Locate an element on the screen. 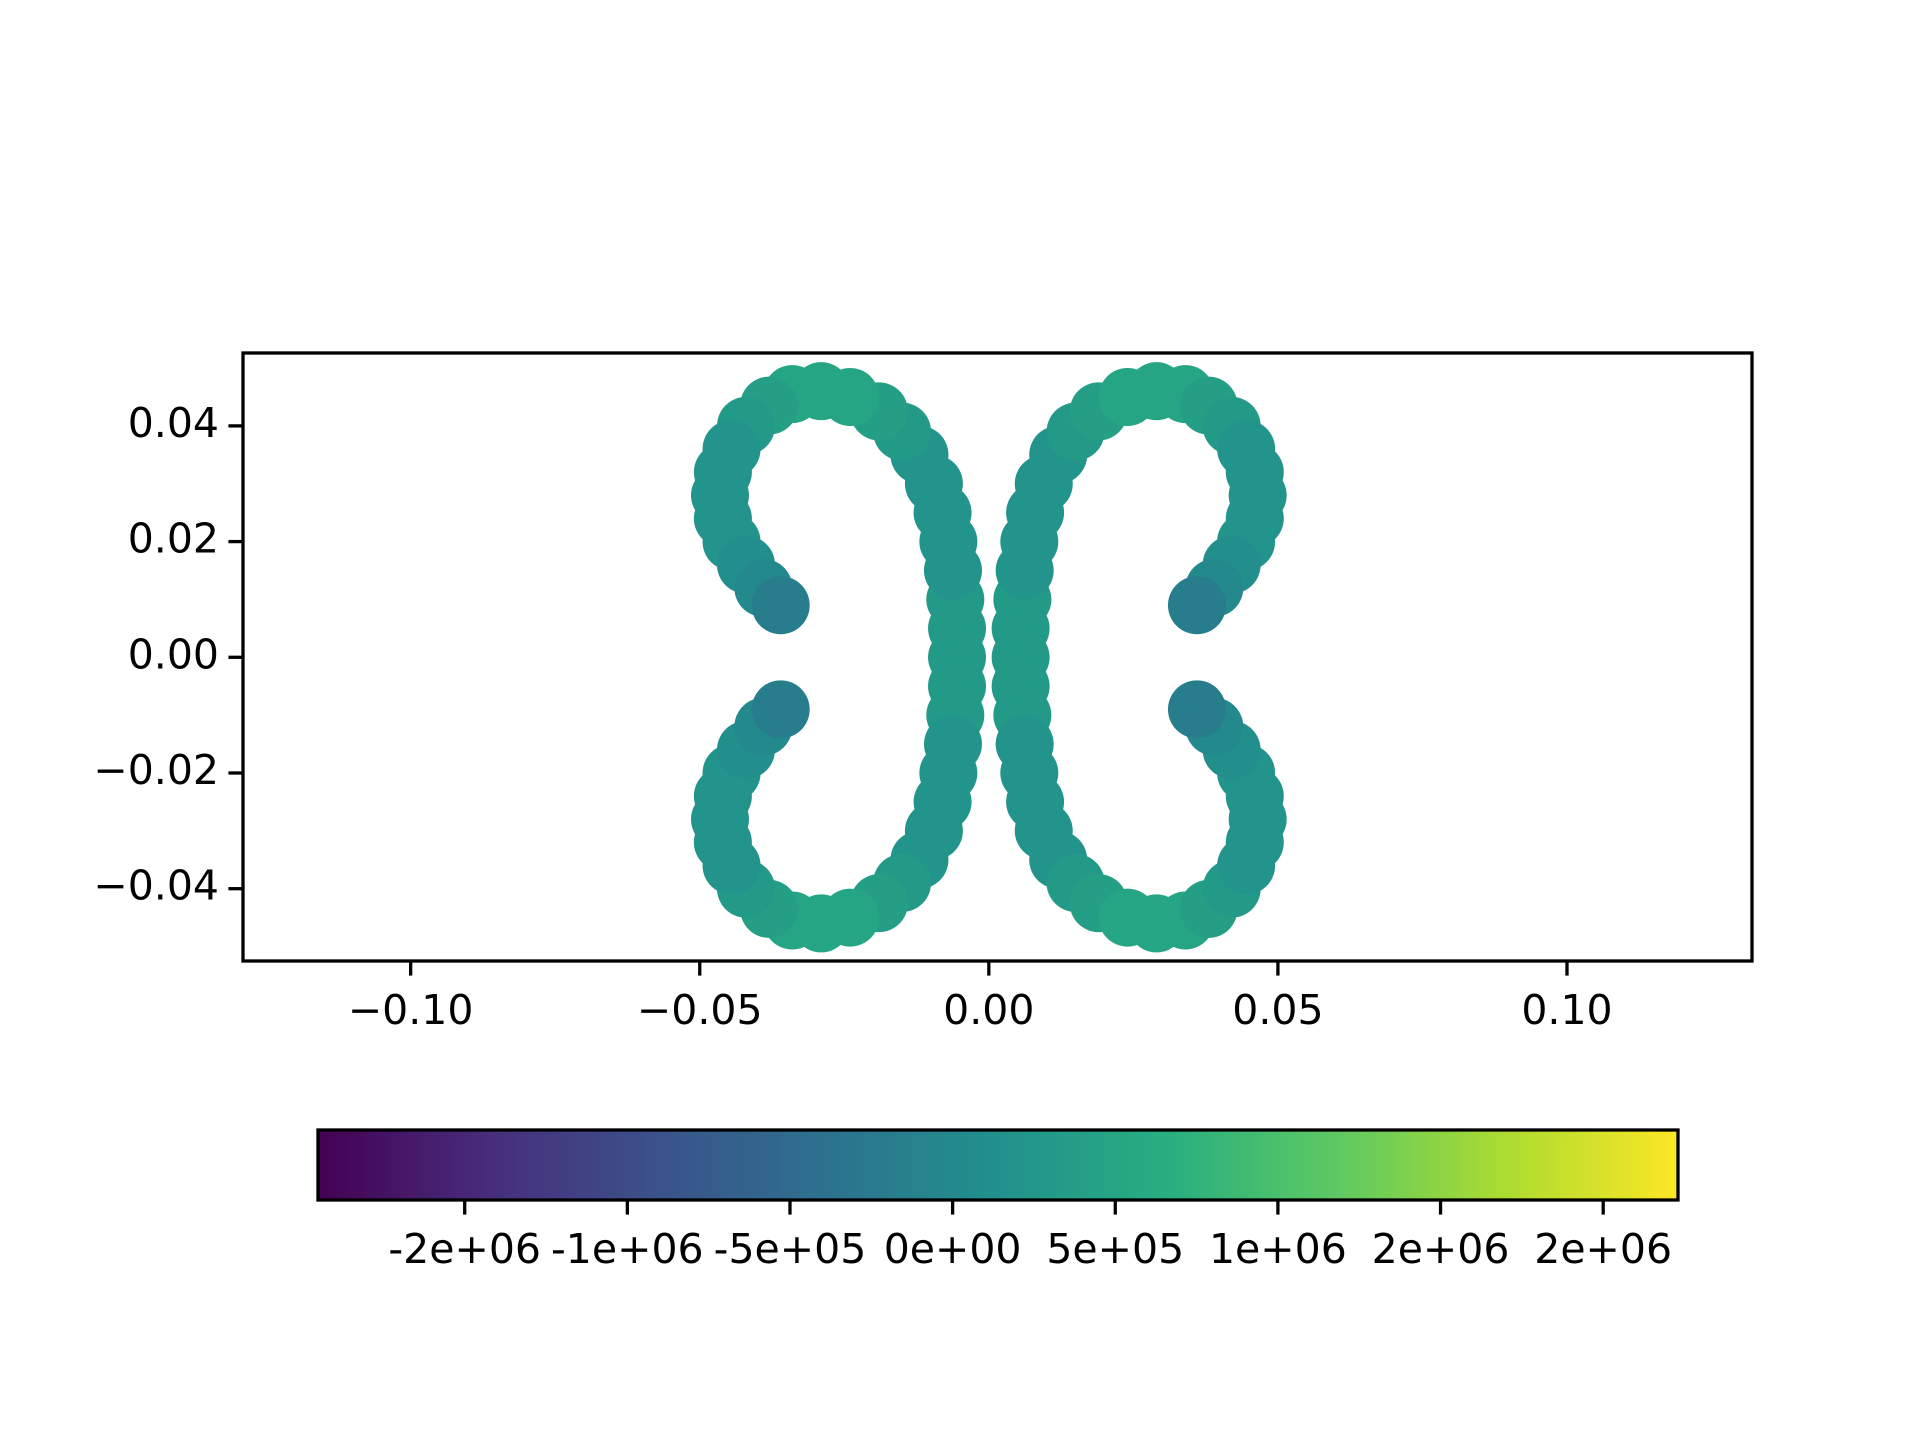 The width and height of the screenshot is (1920, 1440). plot-area is located at coordinates (988, 657).